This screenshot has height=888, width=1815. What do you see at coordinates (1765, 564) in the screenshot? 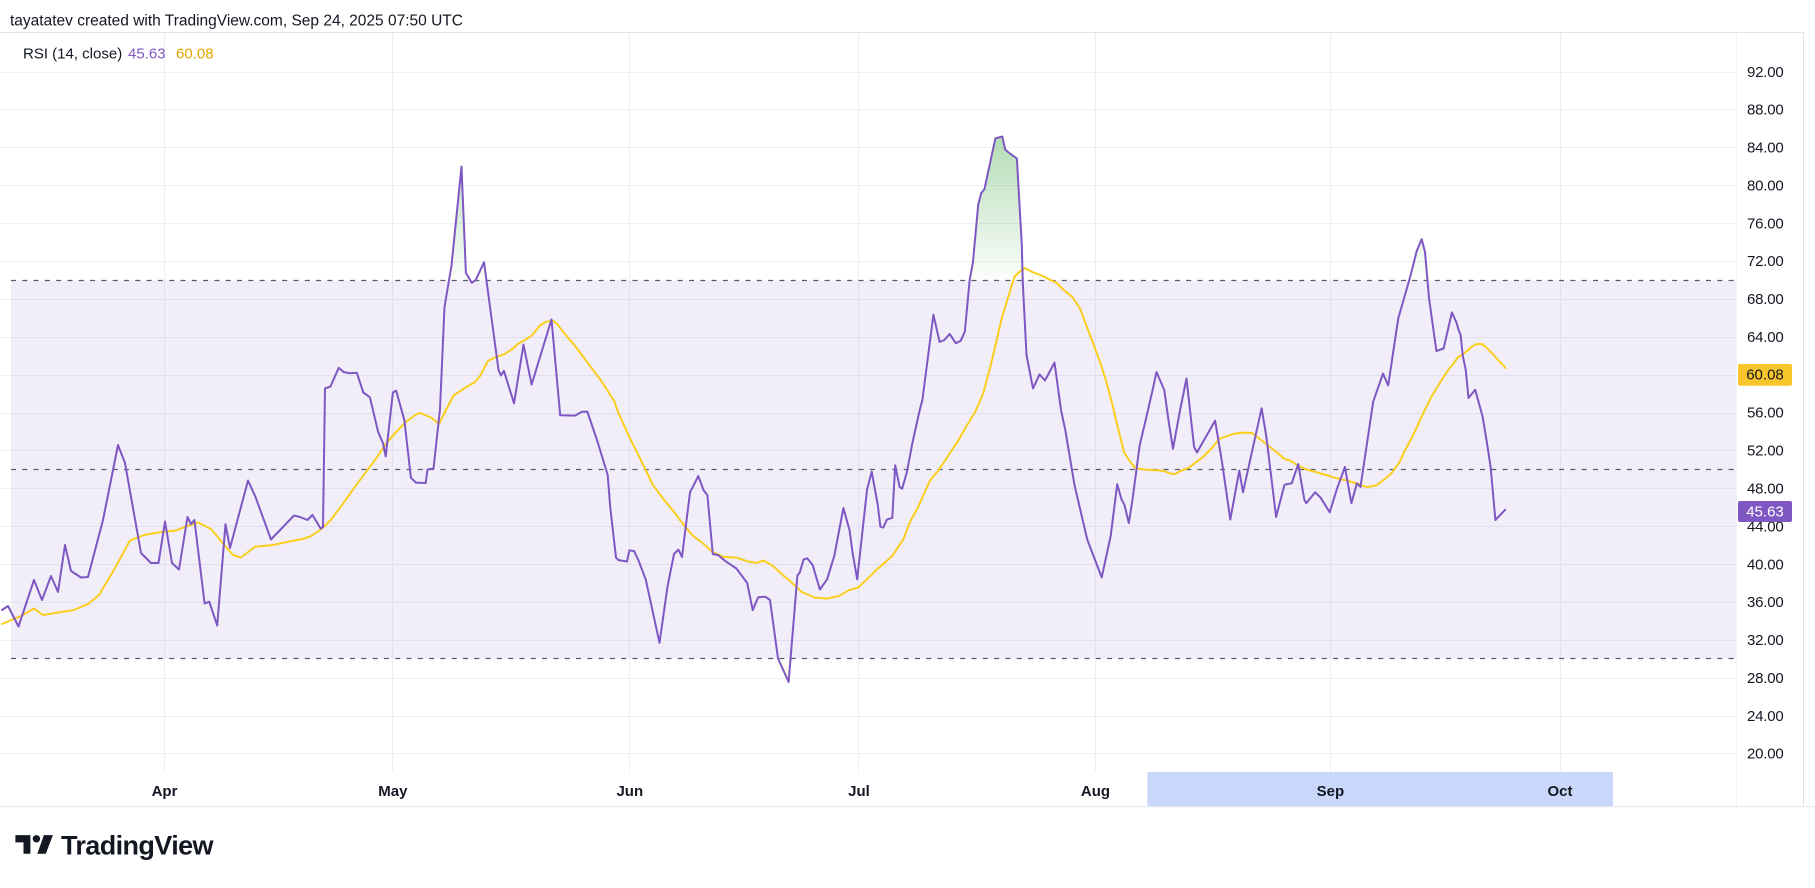
I see `svg-text: 40.00` at bounding box center [1765, 564].